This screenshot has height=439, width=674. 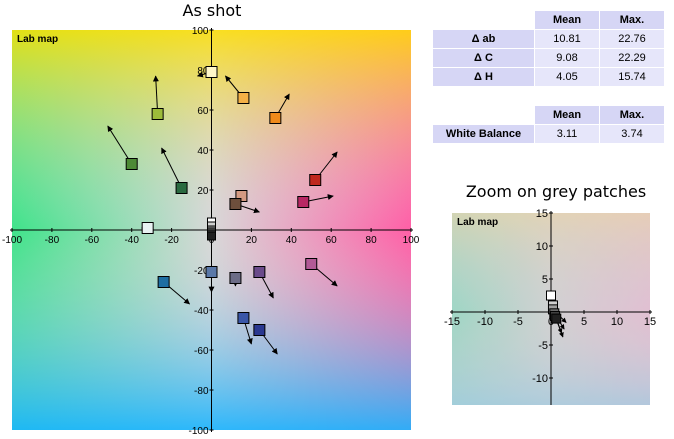 What do you see at coordinates (632, 39) in the screenshot?
I see `row-max: 22.76` at bounding box center [632, 39].